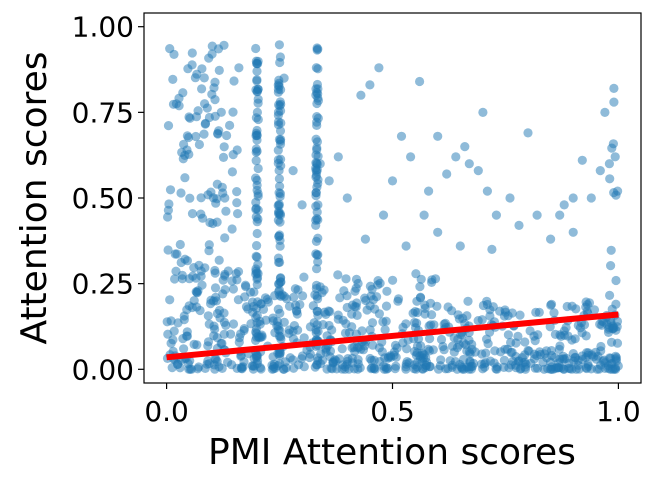  What do you see at coordinates (103, 284) in the screenshot?
I see `y-tick-label: 0.25` at bounding box center [103, 284].